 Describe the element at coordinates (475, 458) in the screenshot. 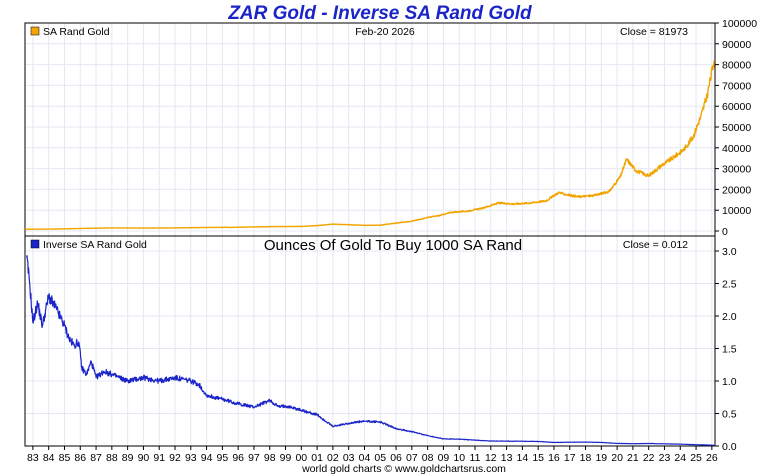

I see `x-tick-label: 11` at that location.